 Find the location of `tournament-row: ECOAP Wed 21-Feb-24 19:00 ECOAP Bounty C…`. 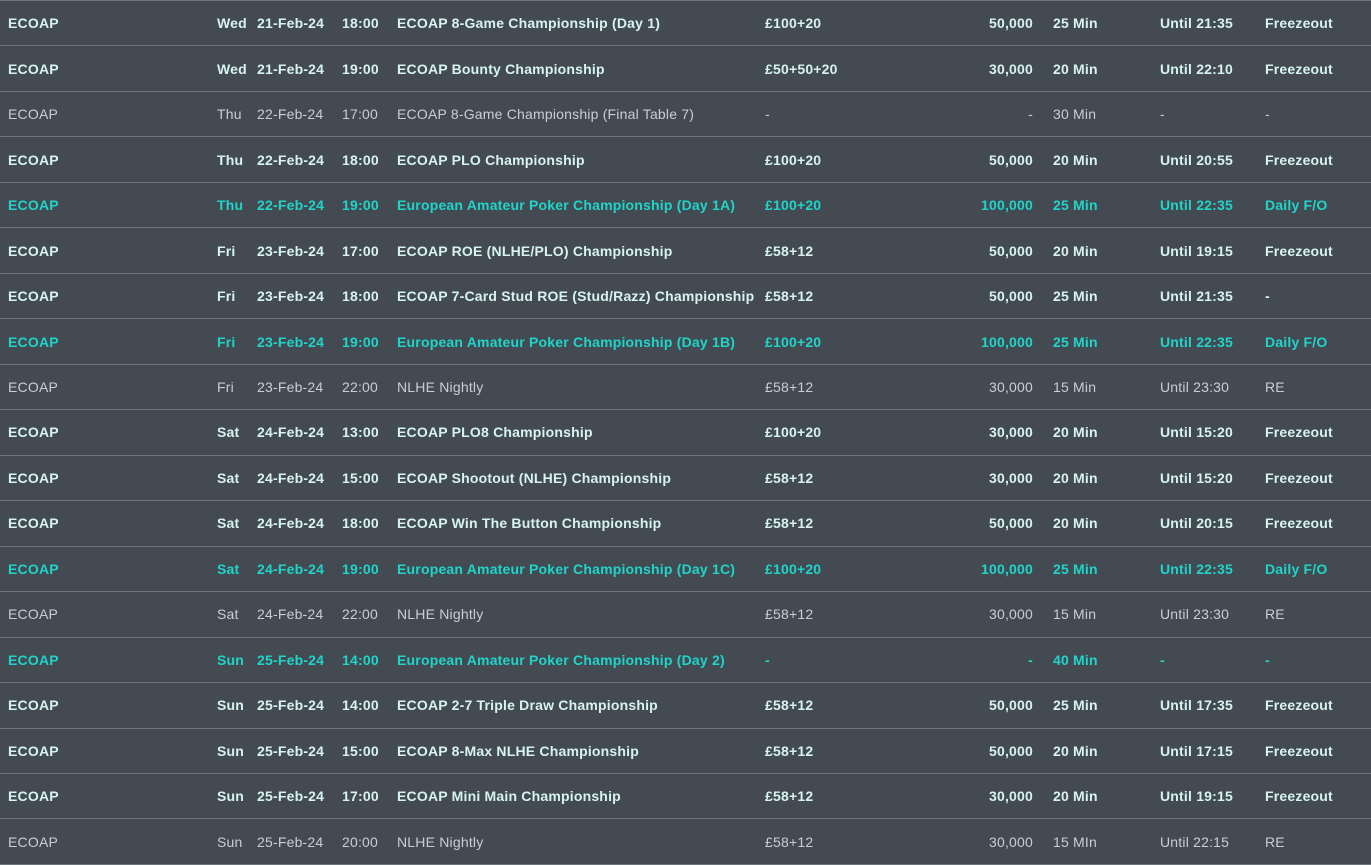

tournament-row: ECOAP Wed 21-Feb-24 19:00 ECOAP Bounty C… is located at coordinates (685, 69).